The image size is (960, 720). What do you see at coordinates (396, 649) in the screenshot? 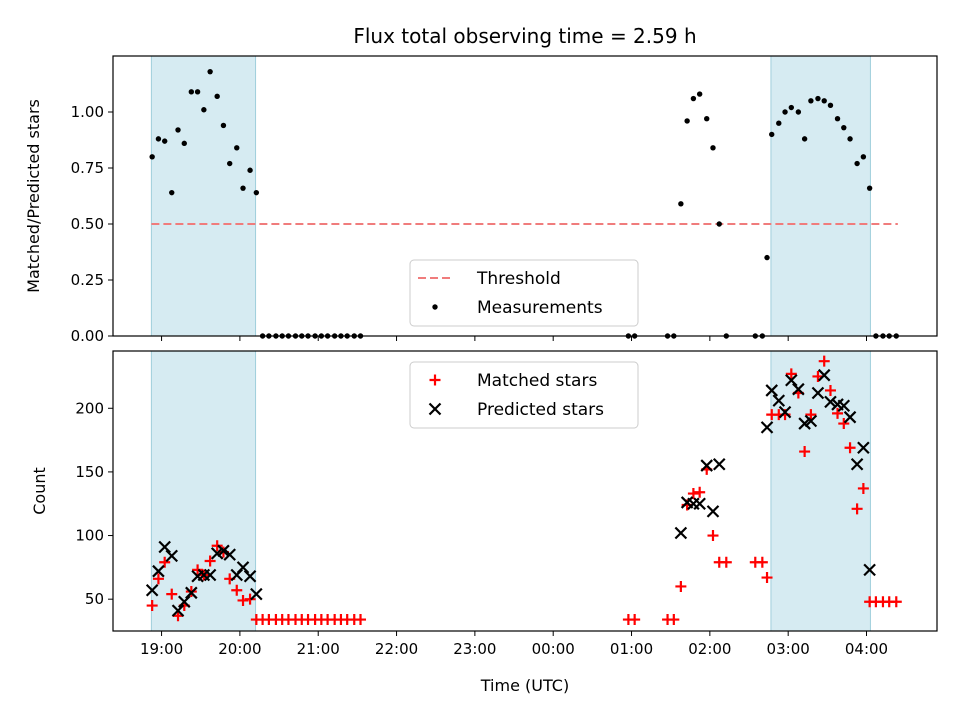
I see `x-tick-label: 22:00` at bounding box center [396, 649].